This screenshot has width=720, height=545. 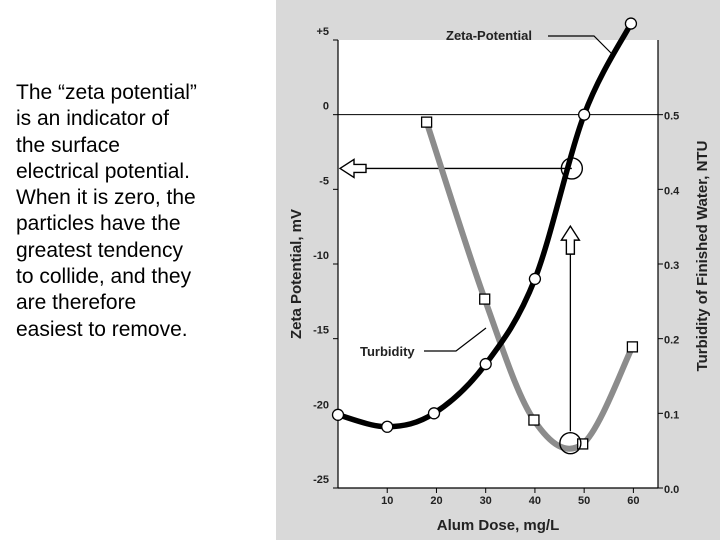 What do you see at coordinates (321, 256) in the screenshot?
I see `y-tick-label: -10` at bounding box center [321, 256].